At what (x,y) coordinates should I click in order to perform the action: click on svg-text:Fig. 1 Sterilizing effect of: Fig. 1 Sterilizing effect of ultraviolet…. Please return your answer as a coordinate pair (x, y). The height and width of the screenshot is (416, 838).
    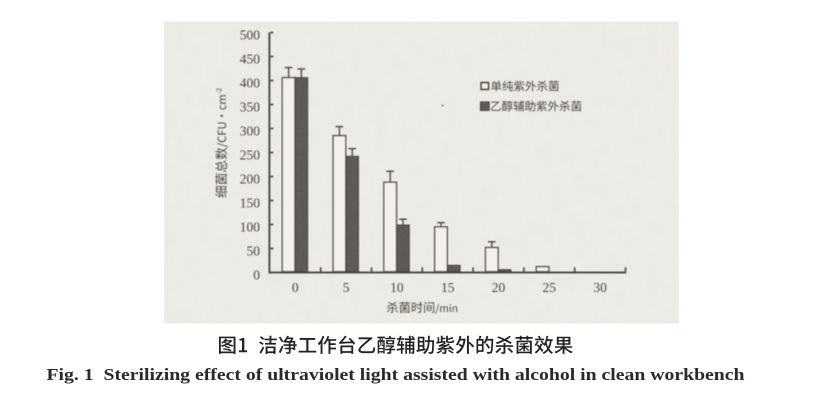
    Looking at the image, I should click on (396, 374).